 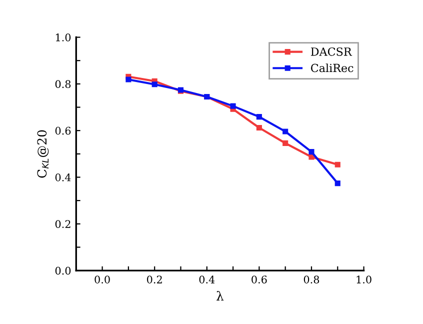 I want to click on y-tick-label: 0.4, so click(x=63, y=177).